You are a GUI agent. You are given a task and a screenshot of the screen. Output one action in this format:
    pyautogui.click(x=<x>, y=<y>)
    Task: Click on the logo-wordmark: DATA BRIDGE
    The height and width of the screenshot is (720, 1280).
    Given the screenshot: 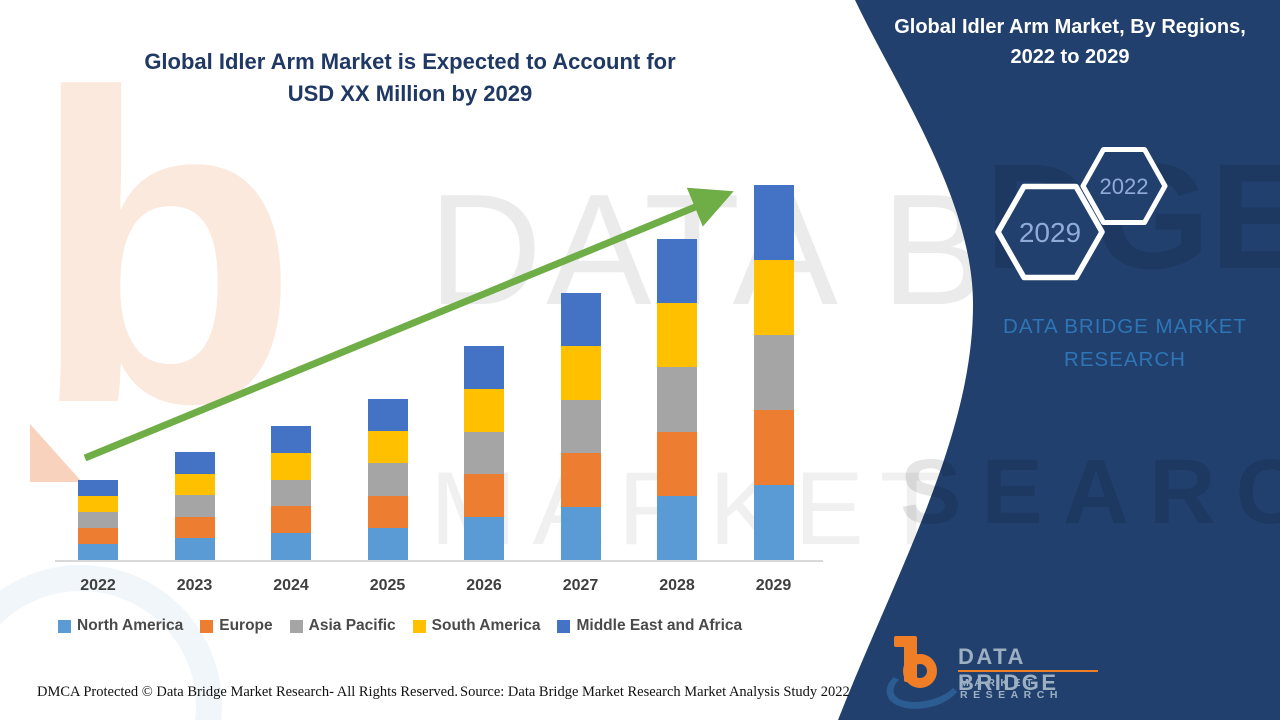 What is the action you would take?
    pyautogui.click(x=1008, y=669)
    